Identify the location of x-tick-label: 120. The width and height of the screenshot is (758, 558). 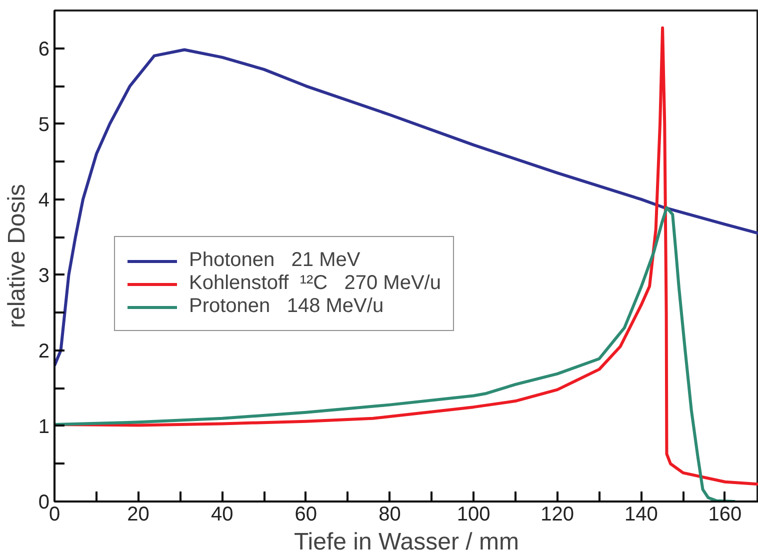
(557, 515).